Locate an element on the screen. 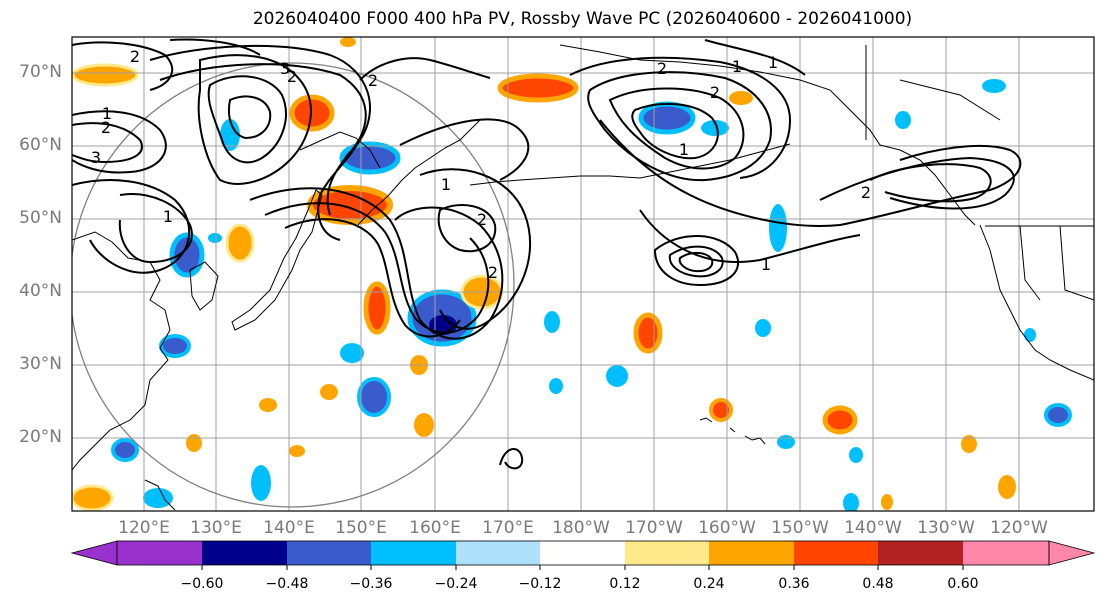  coastline-kamchatka is located at coordinates (419, 172).